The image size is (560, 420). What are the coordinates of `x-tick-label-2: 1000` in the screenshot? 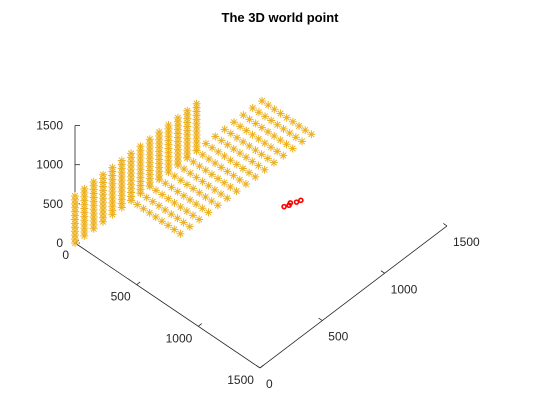 It's located at (179, 338).